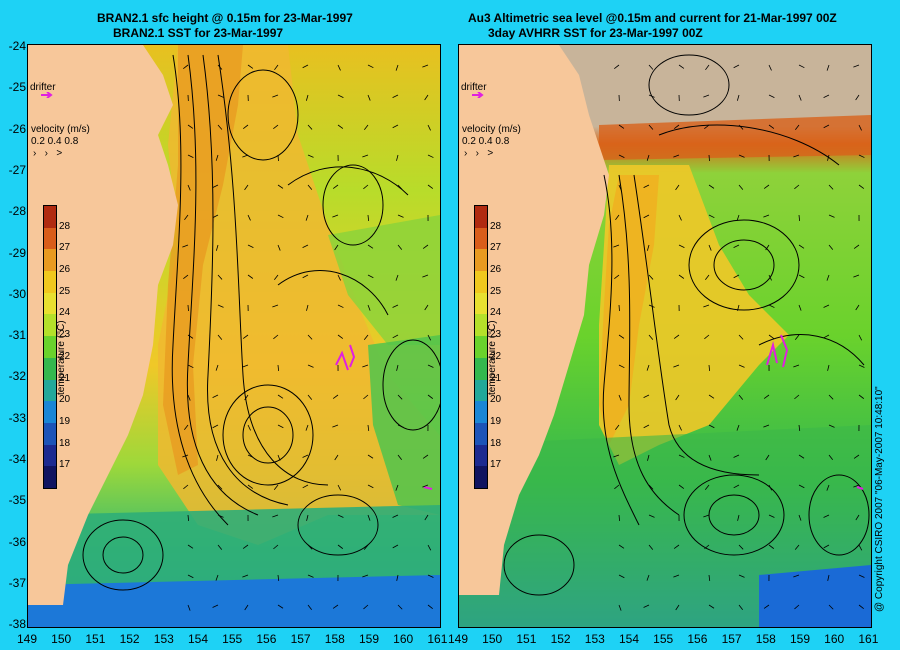 The image size is (900, 650). Describe the element at coordinates (65, 356) in the screenshot. I see `colorbar-tick-label: 22` at that location.